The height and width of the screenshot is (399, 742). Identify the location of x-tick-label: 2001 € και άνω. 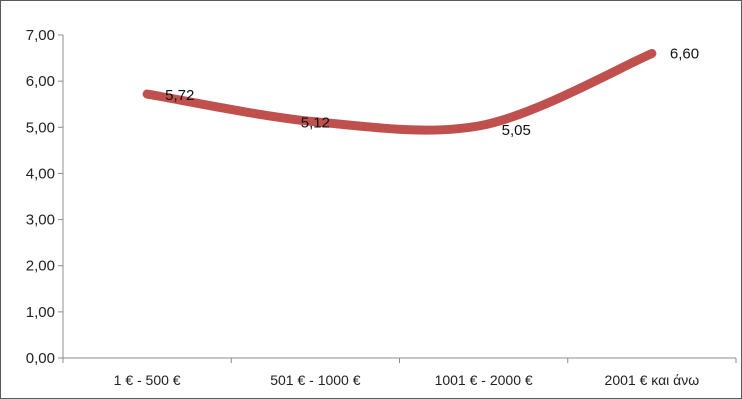
(652, 380).